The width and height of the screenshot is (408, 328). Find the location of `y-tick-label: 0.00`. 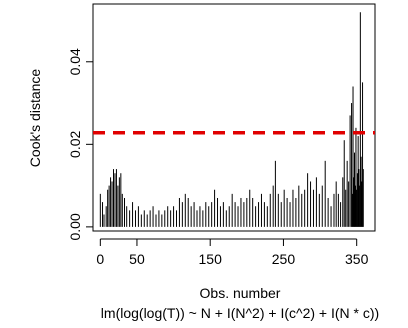

y-tick-label: 0.00 is located at coordinates (75, 226).